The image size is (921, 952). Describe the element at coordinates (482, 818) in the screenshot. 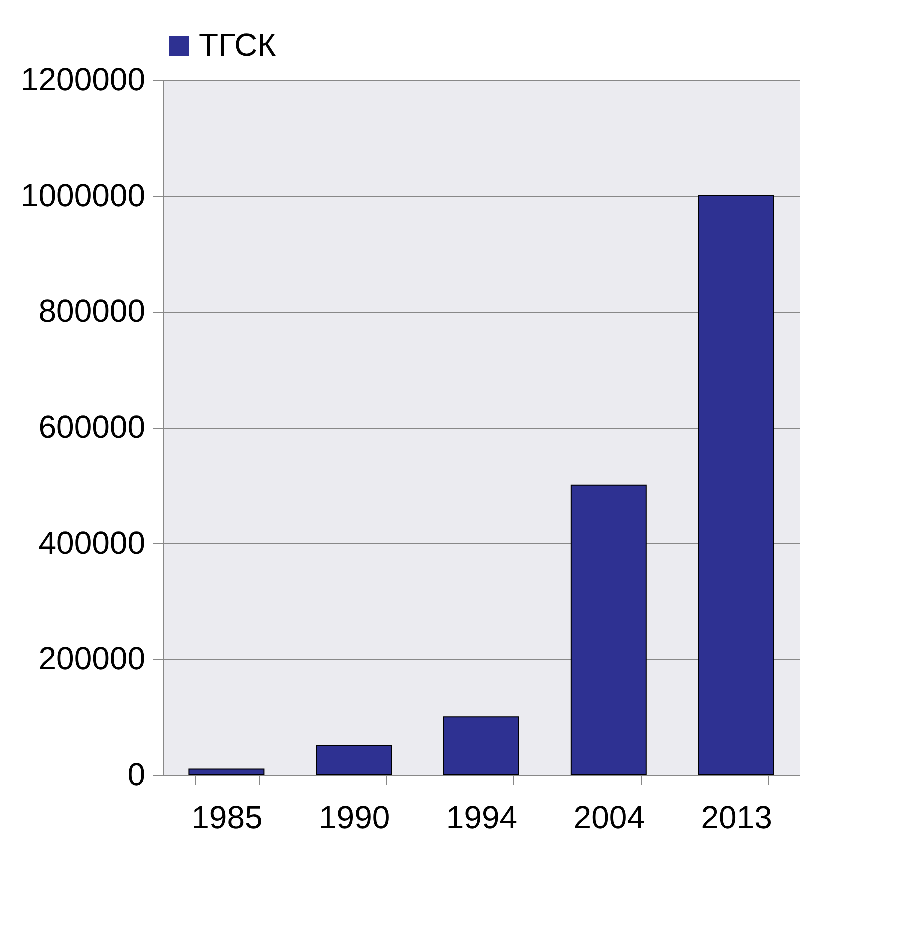

I see `x-tick-label: 1994` at that location.